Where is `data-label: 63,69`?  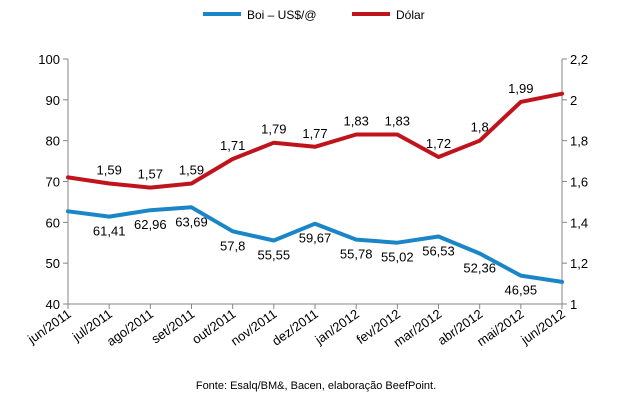 data-label: 63,69 is located at coordinates (191, 221).